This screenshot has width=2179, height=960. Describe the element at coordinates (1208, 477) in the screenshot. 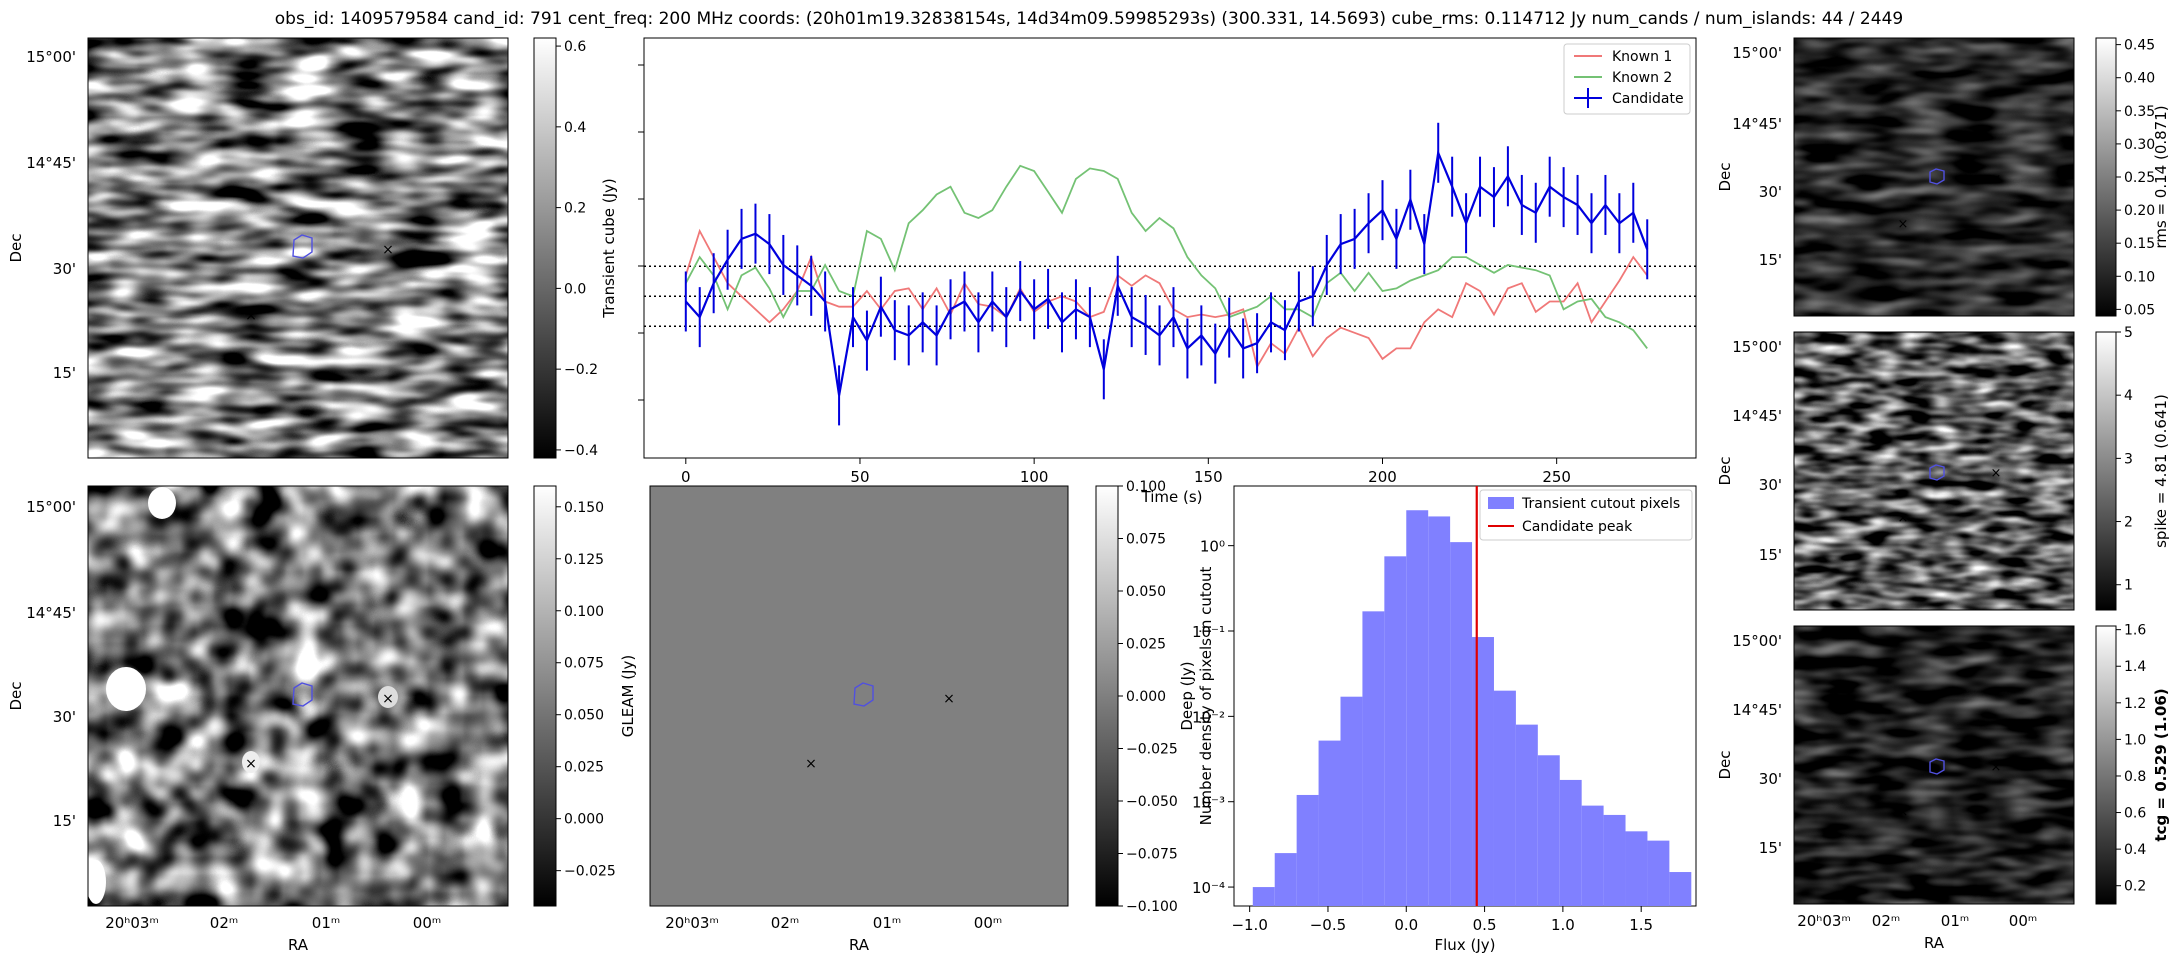

I see `x-tick-label: 150` at that location.